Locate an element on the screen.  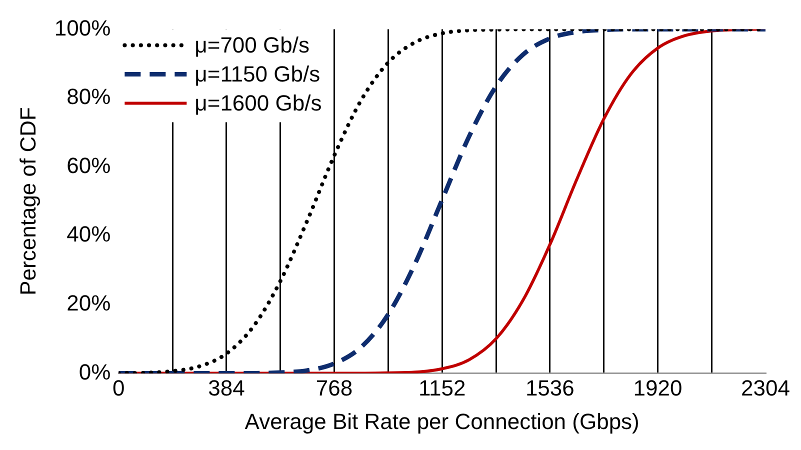
y-tick-label: 60% is located at coordinates (88, 165).